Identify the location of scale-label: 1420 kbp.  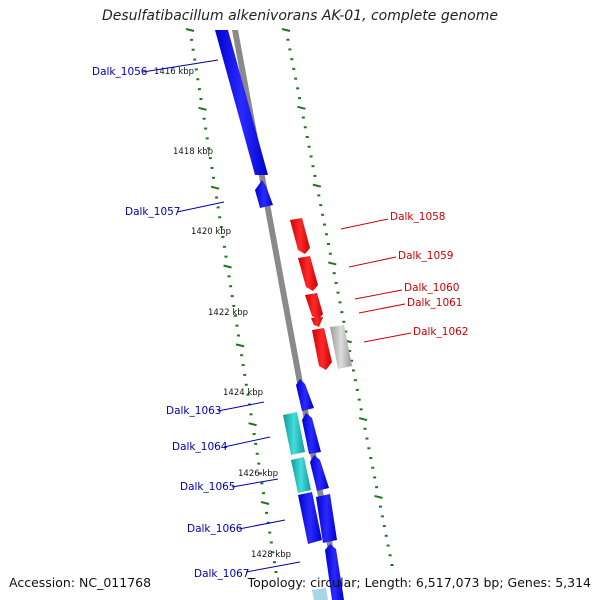
(211, 232).